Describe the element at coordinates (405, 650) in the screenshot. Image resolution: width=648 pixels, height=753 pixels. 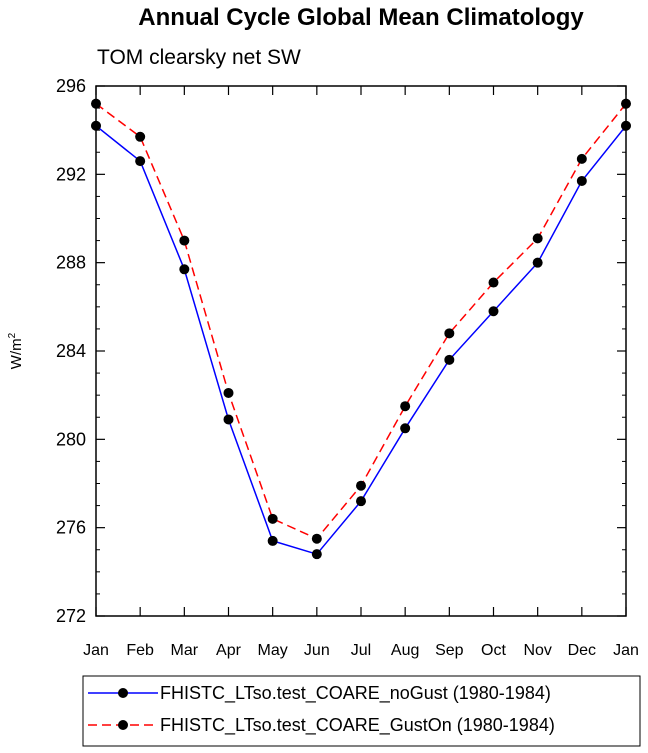
I see `x-tick-label: Aug` at that location.